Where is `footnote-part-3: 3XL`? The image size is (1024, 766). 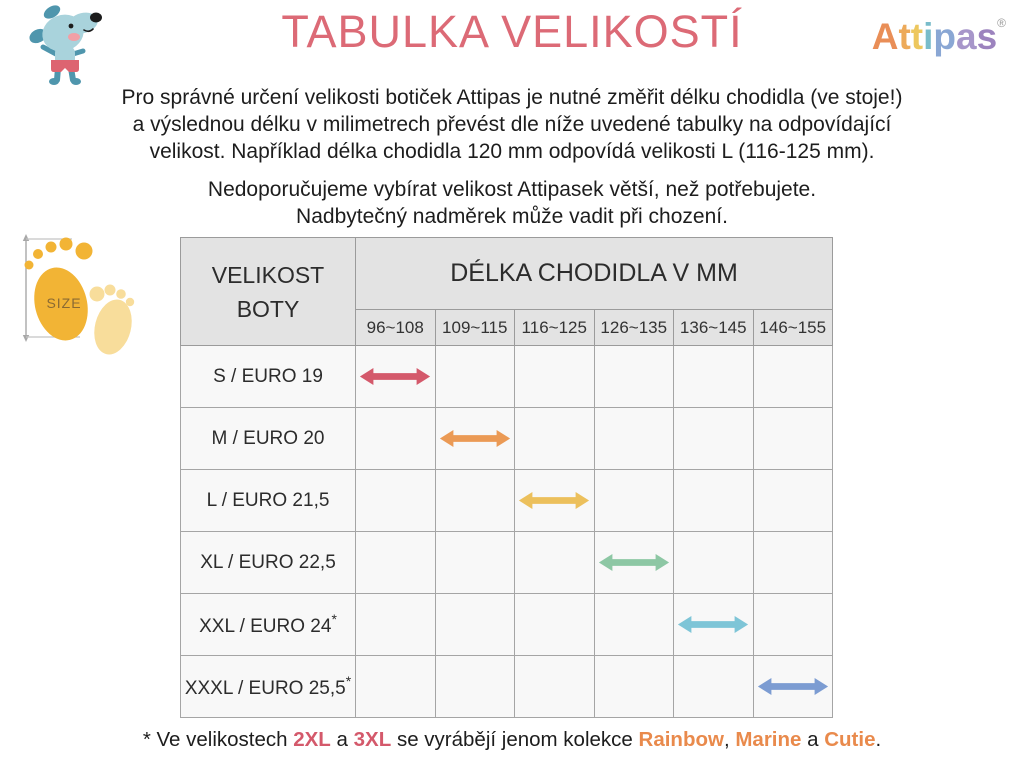
footnote-part-3: 3XL is located at coordinates (372, 739).